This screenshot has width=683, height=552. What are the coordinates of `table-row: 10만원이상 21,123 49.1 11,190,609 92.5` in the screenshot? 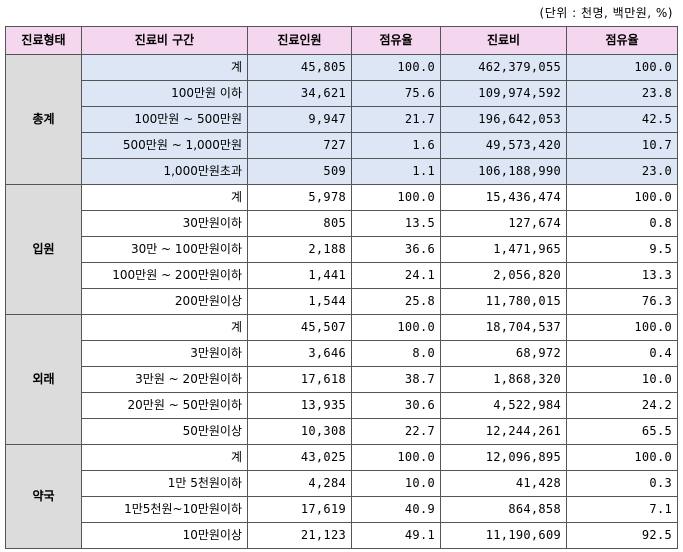 It's located at (342, 535).